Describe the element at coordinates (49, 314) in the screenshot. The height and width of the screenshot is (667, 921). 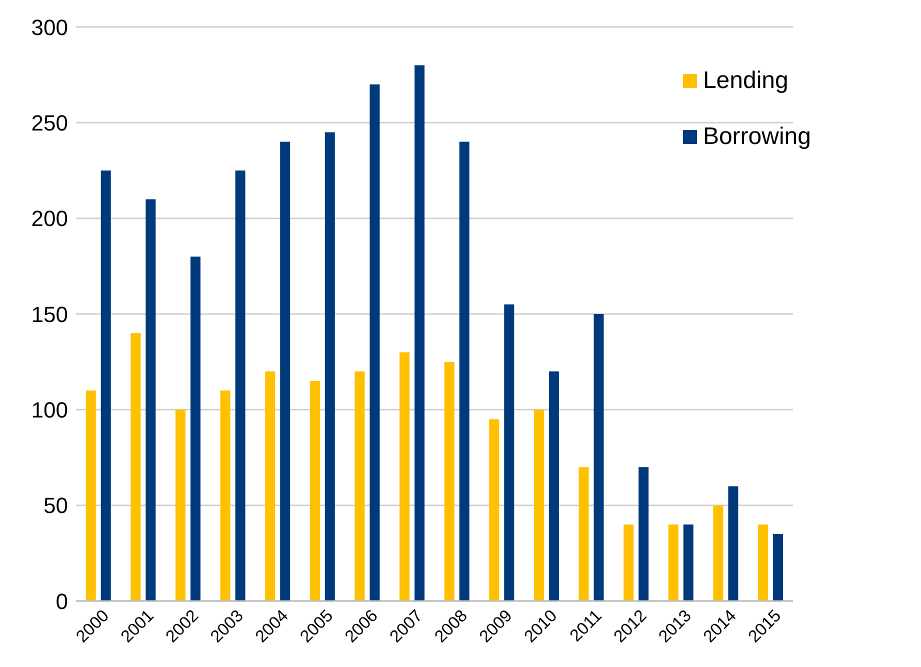
I see `y-tick-label: 150` at that location.